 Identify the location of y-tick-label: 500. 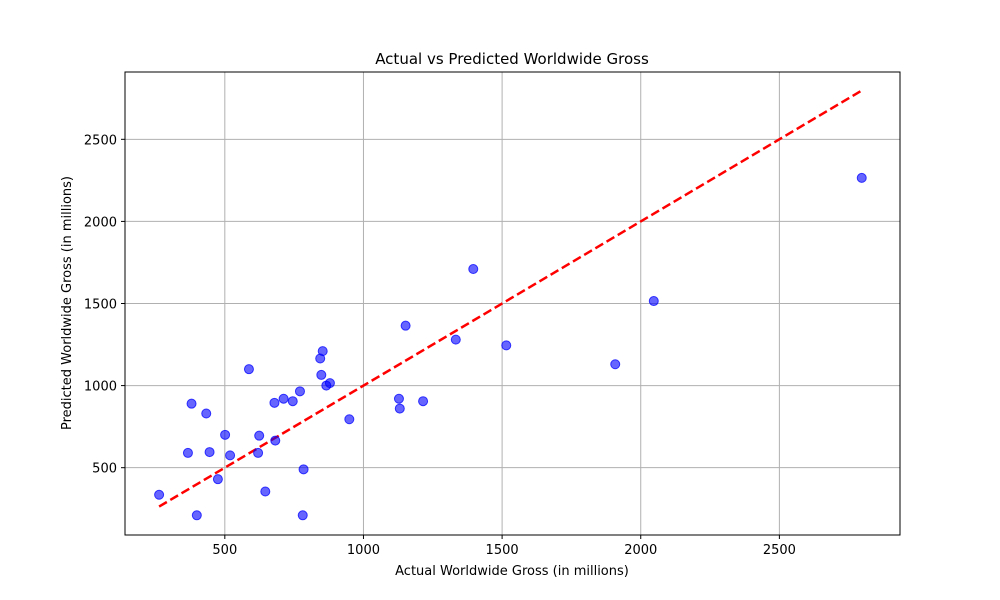
(104, 469).